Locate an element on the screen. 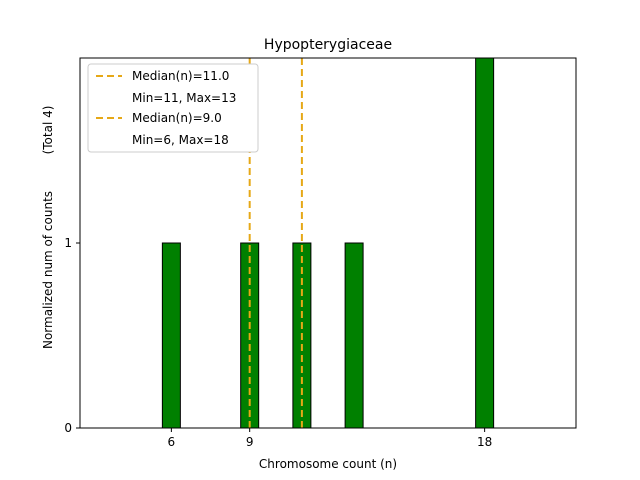  x-tick-label-9: 9 is located at coordinates (250, 442).